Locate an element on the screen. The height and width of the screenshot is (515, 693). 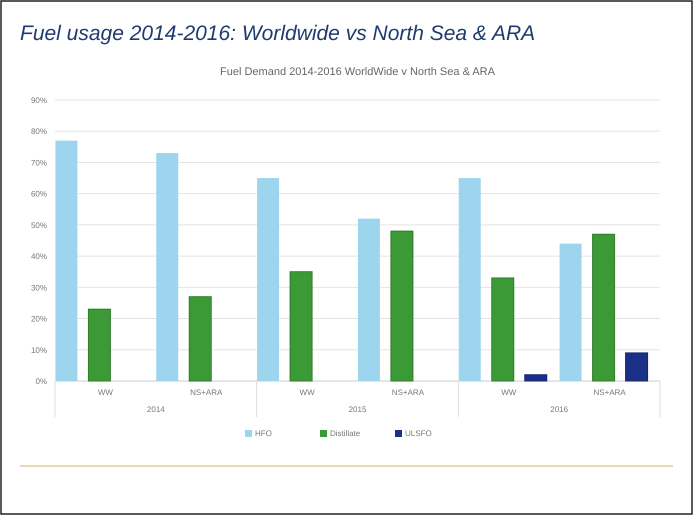
y-tick-label: 60% is located at coordinates (38, 194).